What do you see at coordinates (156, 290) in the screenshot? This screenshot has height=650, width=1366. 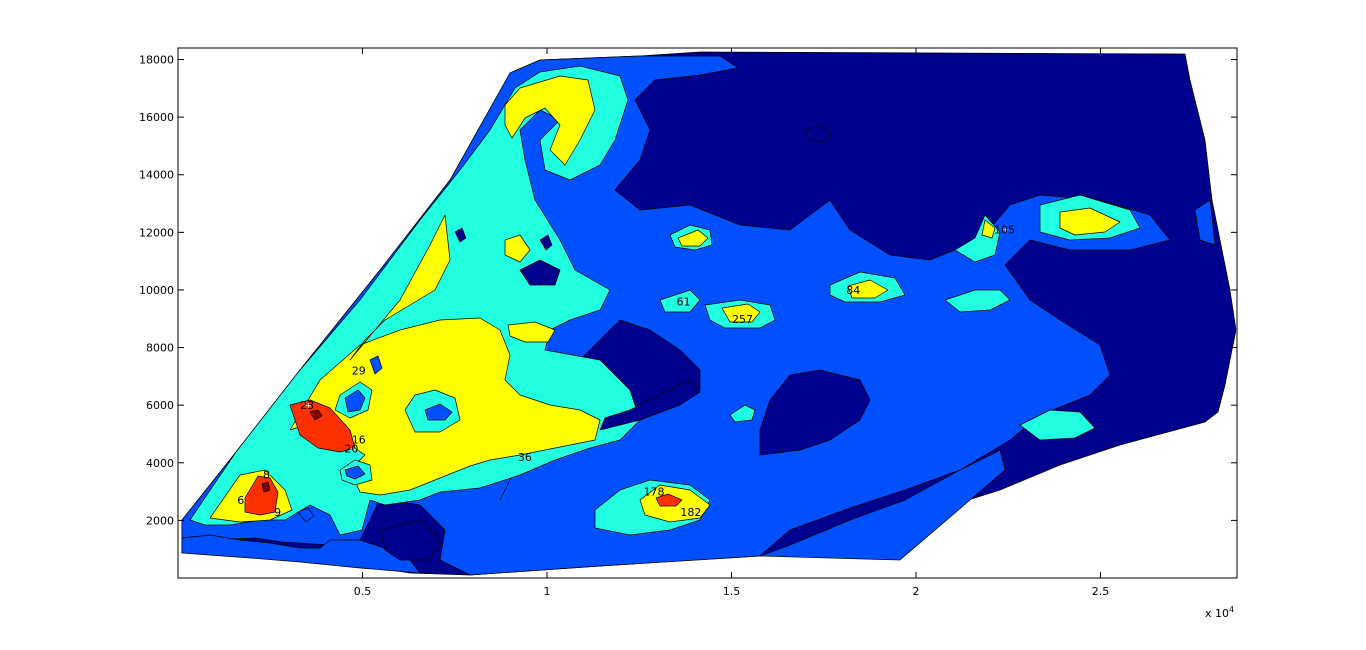 I see `y-tick-label: 10000` at bounding box center [156, 290].